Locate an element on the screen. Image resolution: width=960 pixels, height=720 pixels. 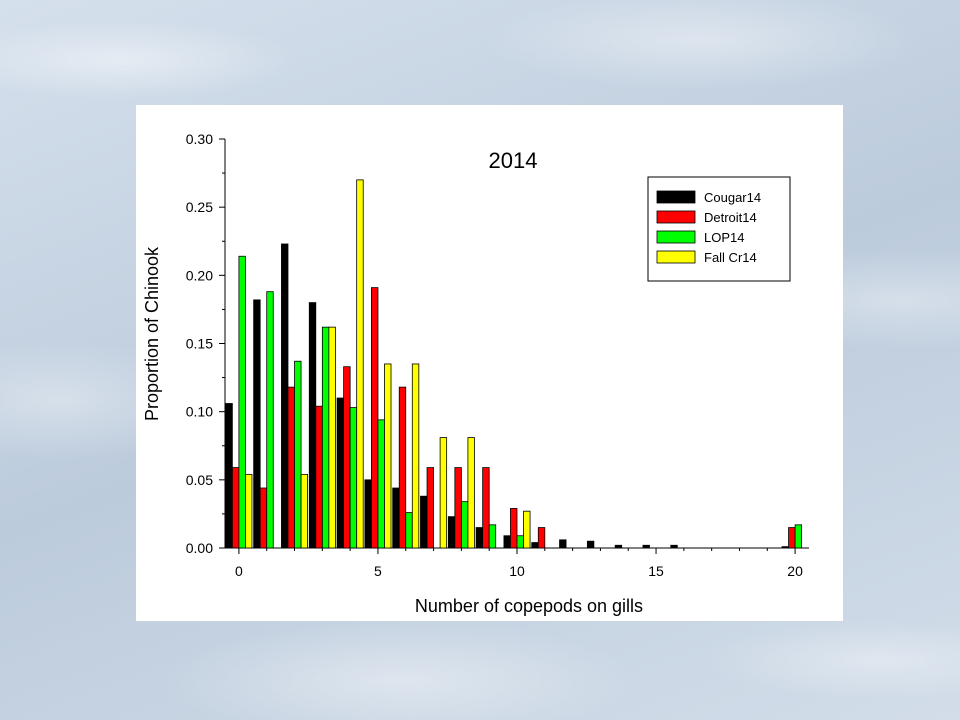
y-tick-label: 0.25 is located at coordinates (199, 207).